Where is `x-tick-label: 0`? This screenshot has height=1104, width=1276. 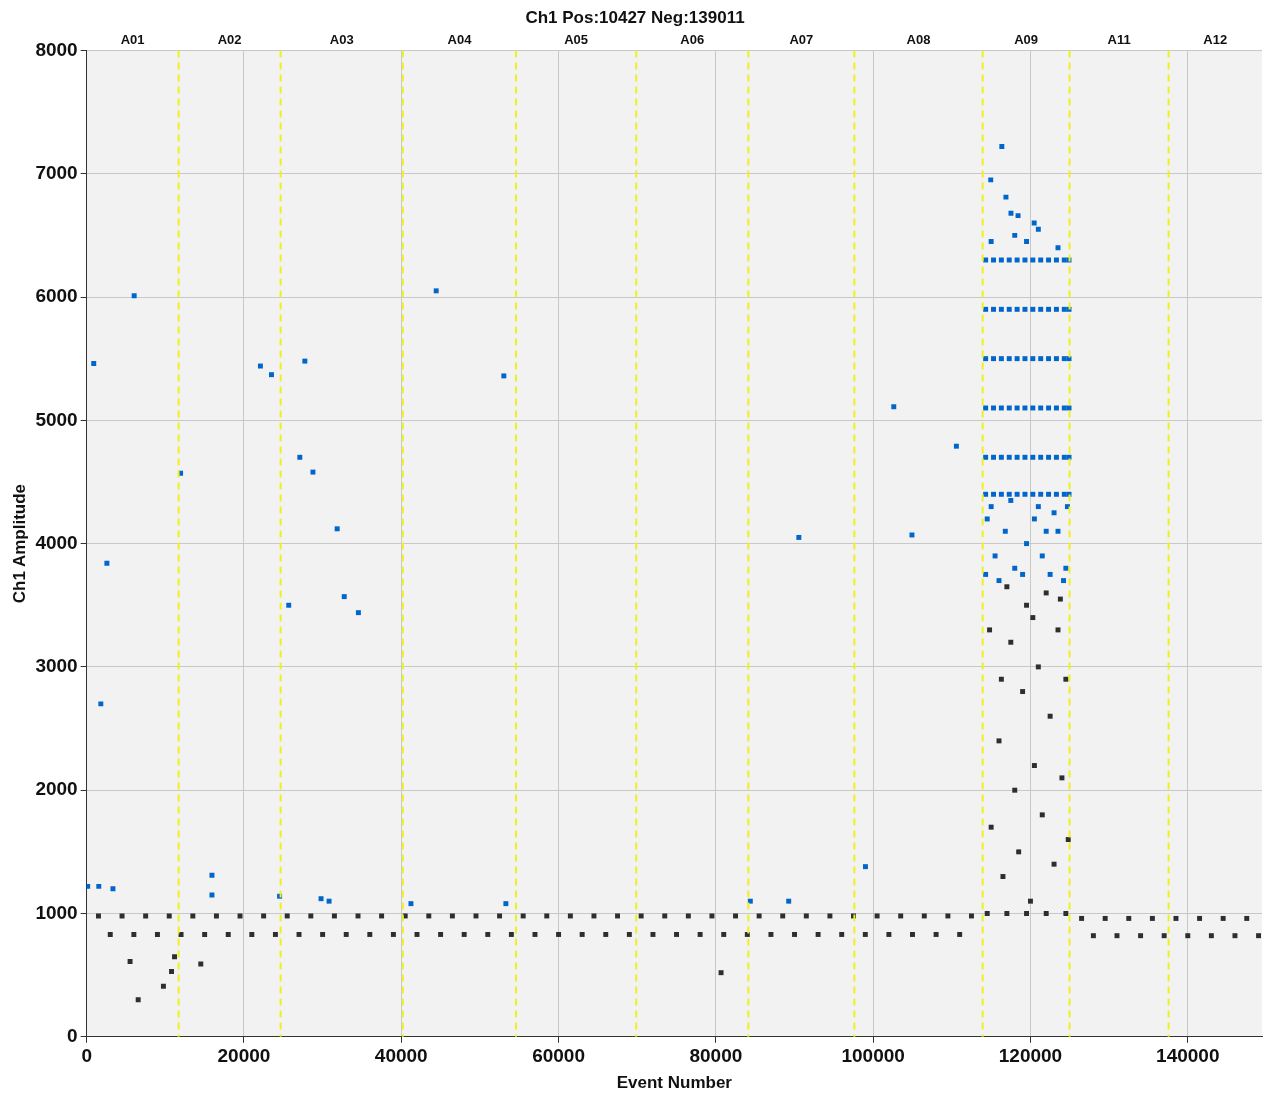
x-tick-label: 0 is located at coordinates (86, 1056).